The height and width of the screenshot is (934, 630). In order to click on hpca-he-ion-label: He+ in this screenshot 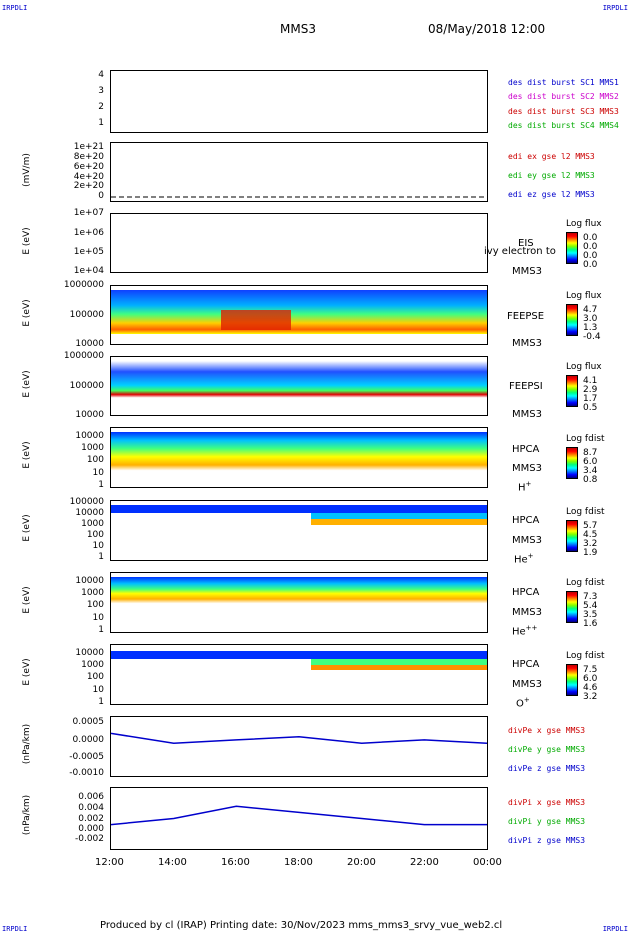, I will do `click(524, 559)`.